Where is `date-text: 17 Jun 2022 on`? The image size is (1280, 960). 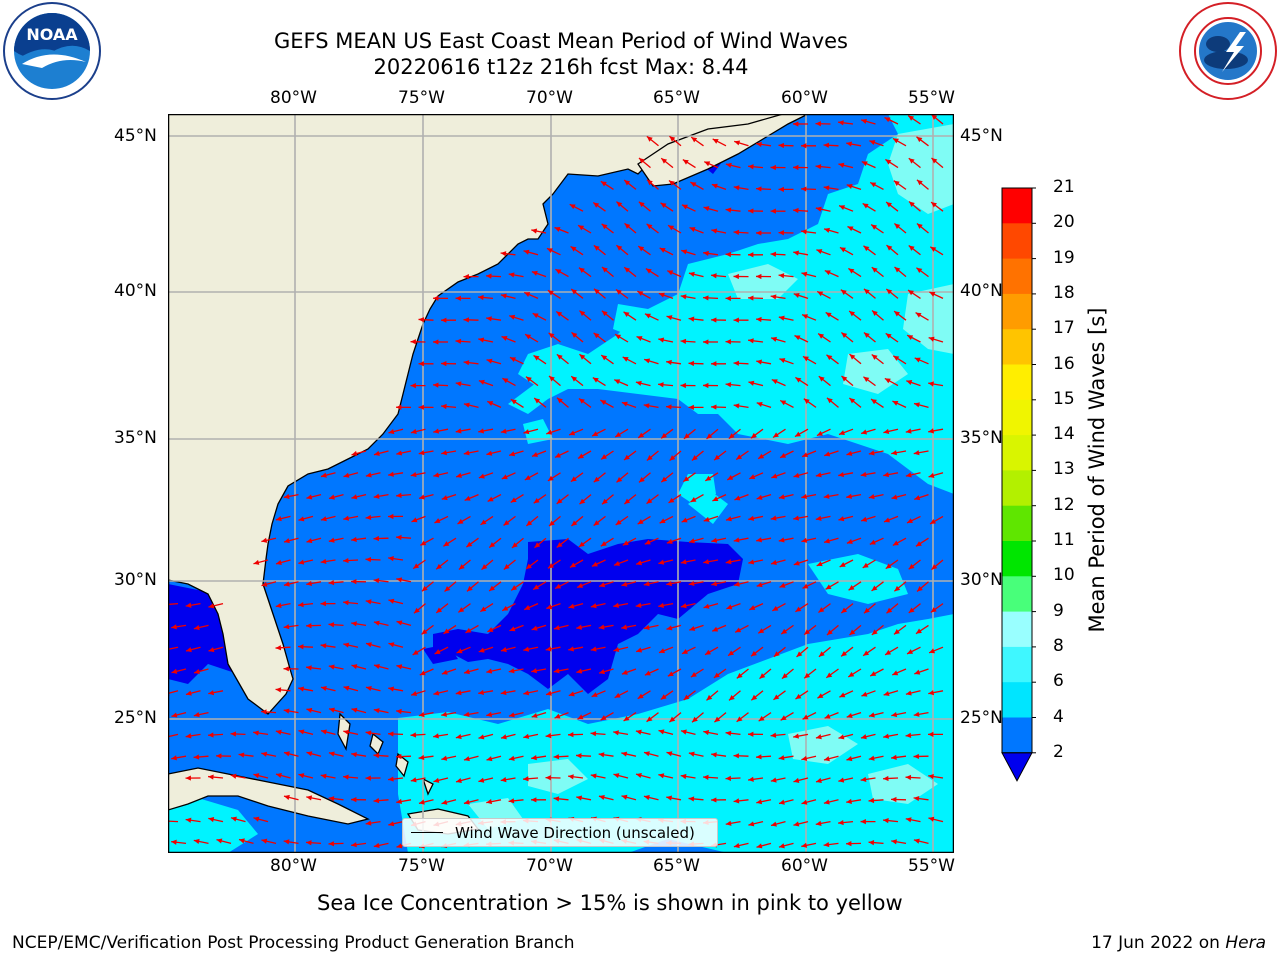 date-text: 17 Jun 2022 on is located at coordinates (1155, 943).